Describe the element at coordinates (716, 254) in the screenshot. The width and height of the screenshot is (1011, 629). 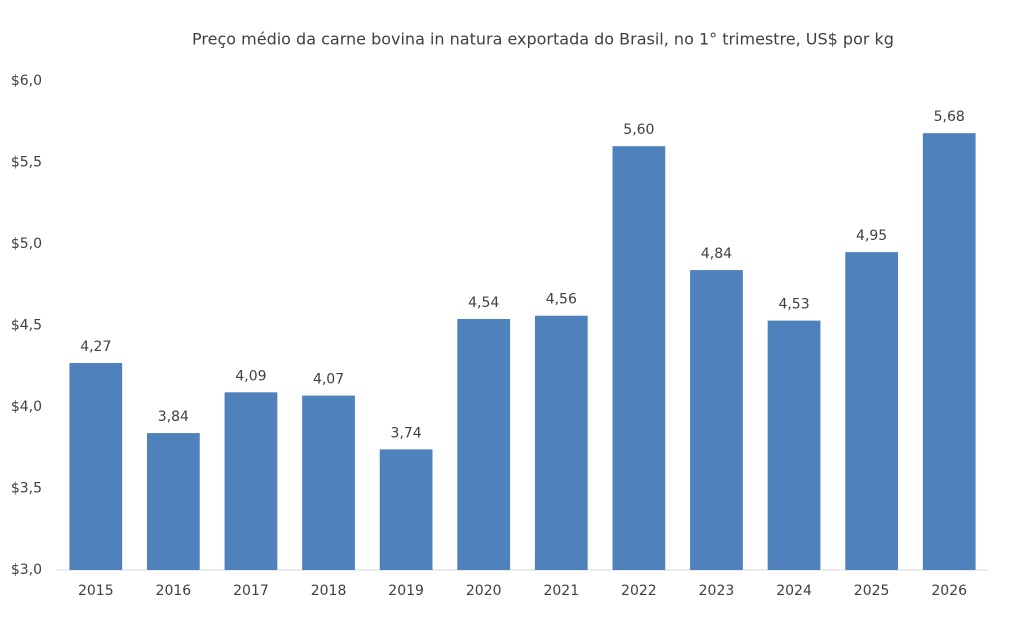
I see `value-label: 4,84` at that location.